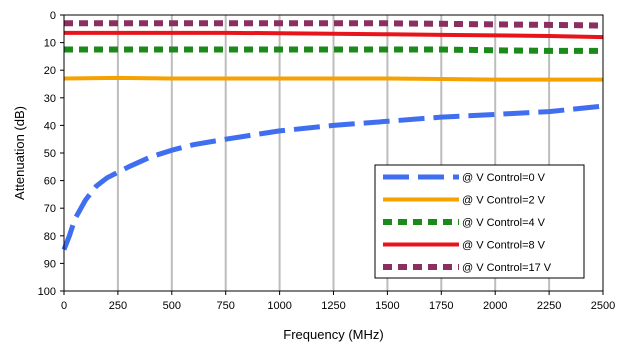 The height and width of the screenshot is (350, 623). What do you see at coordinates (279, 306) in the screenshot?
I see `x-tick-label: 1000` at bounding box center [279, 306].